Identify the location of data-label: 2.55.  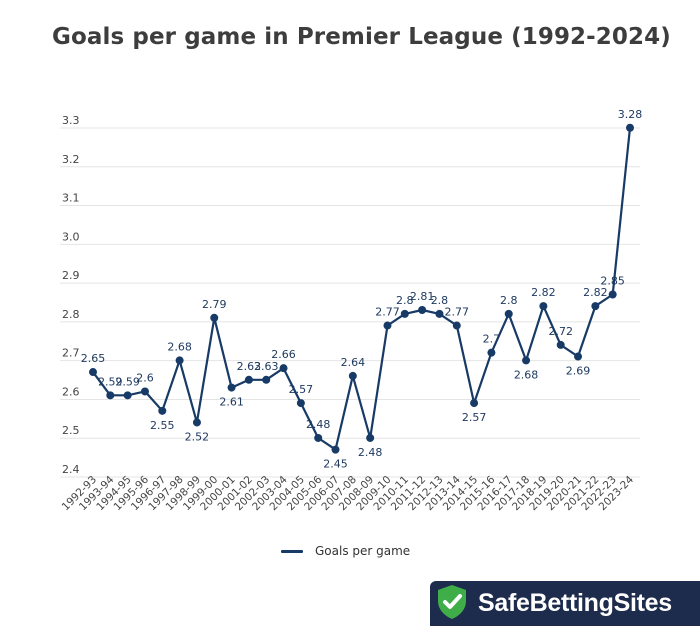
(162, 425).